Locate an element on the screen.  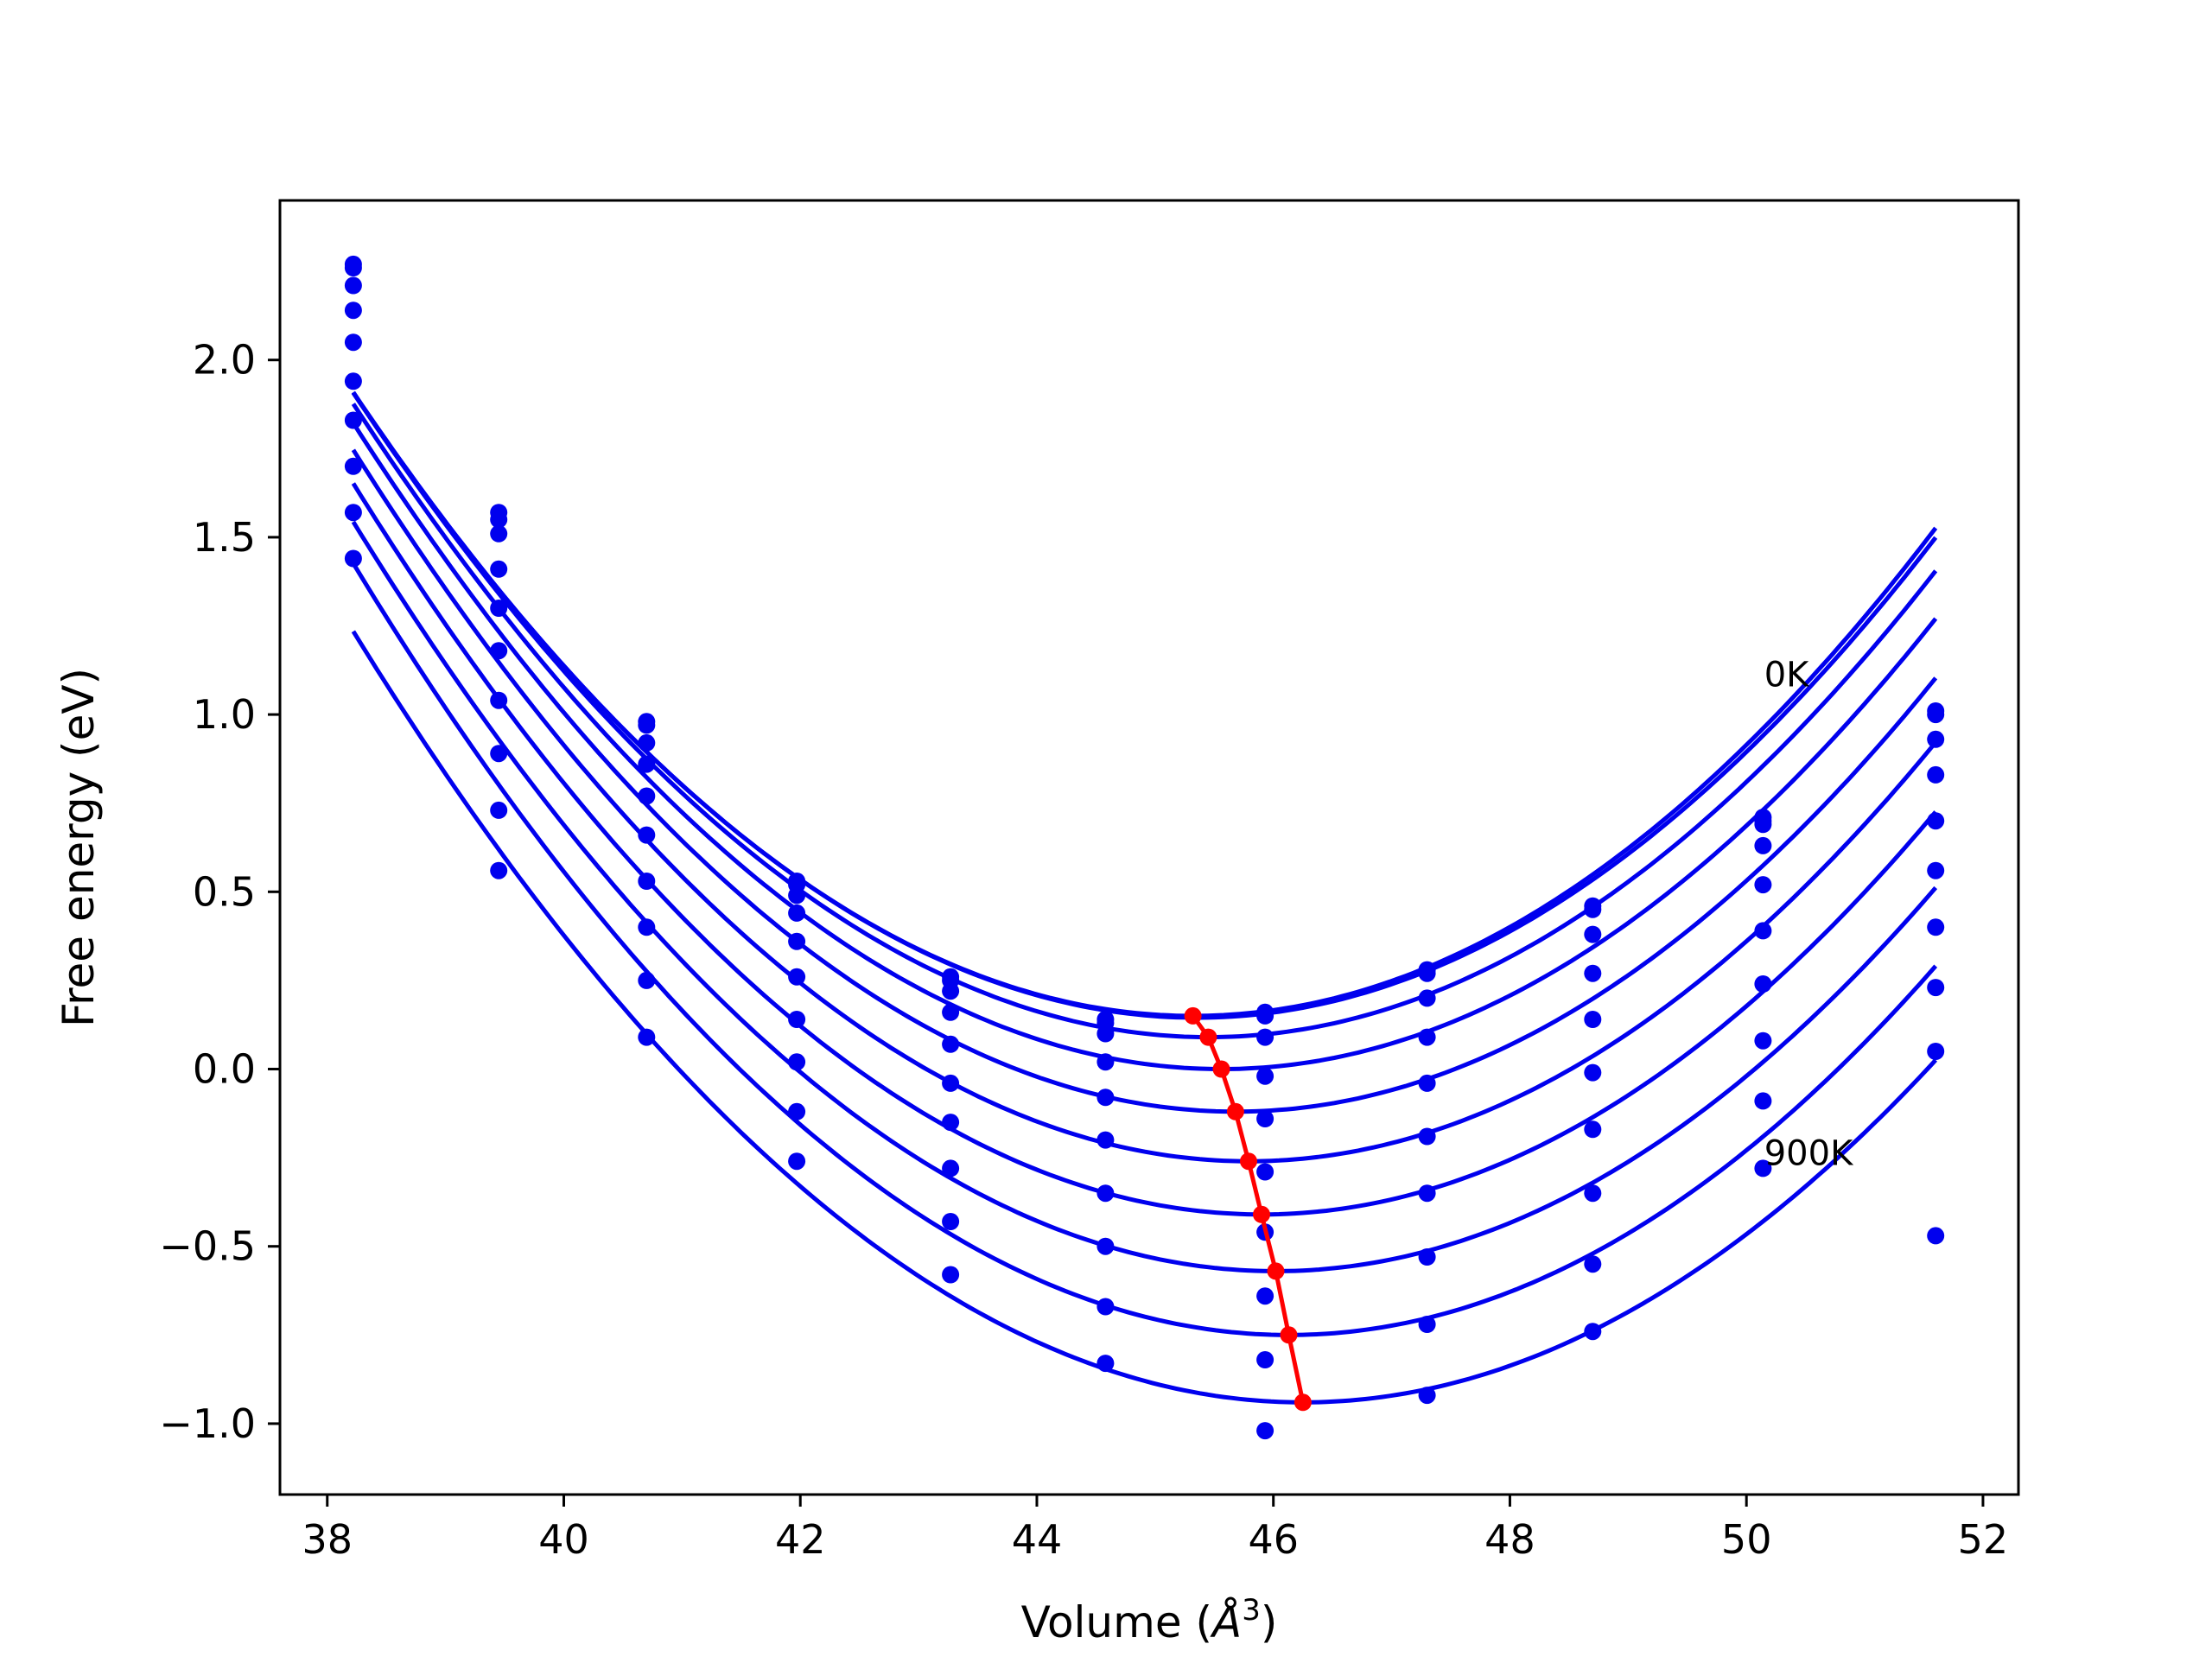
y-tick-label: 1.0 is located at coordinates (224, 715).